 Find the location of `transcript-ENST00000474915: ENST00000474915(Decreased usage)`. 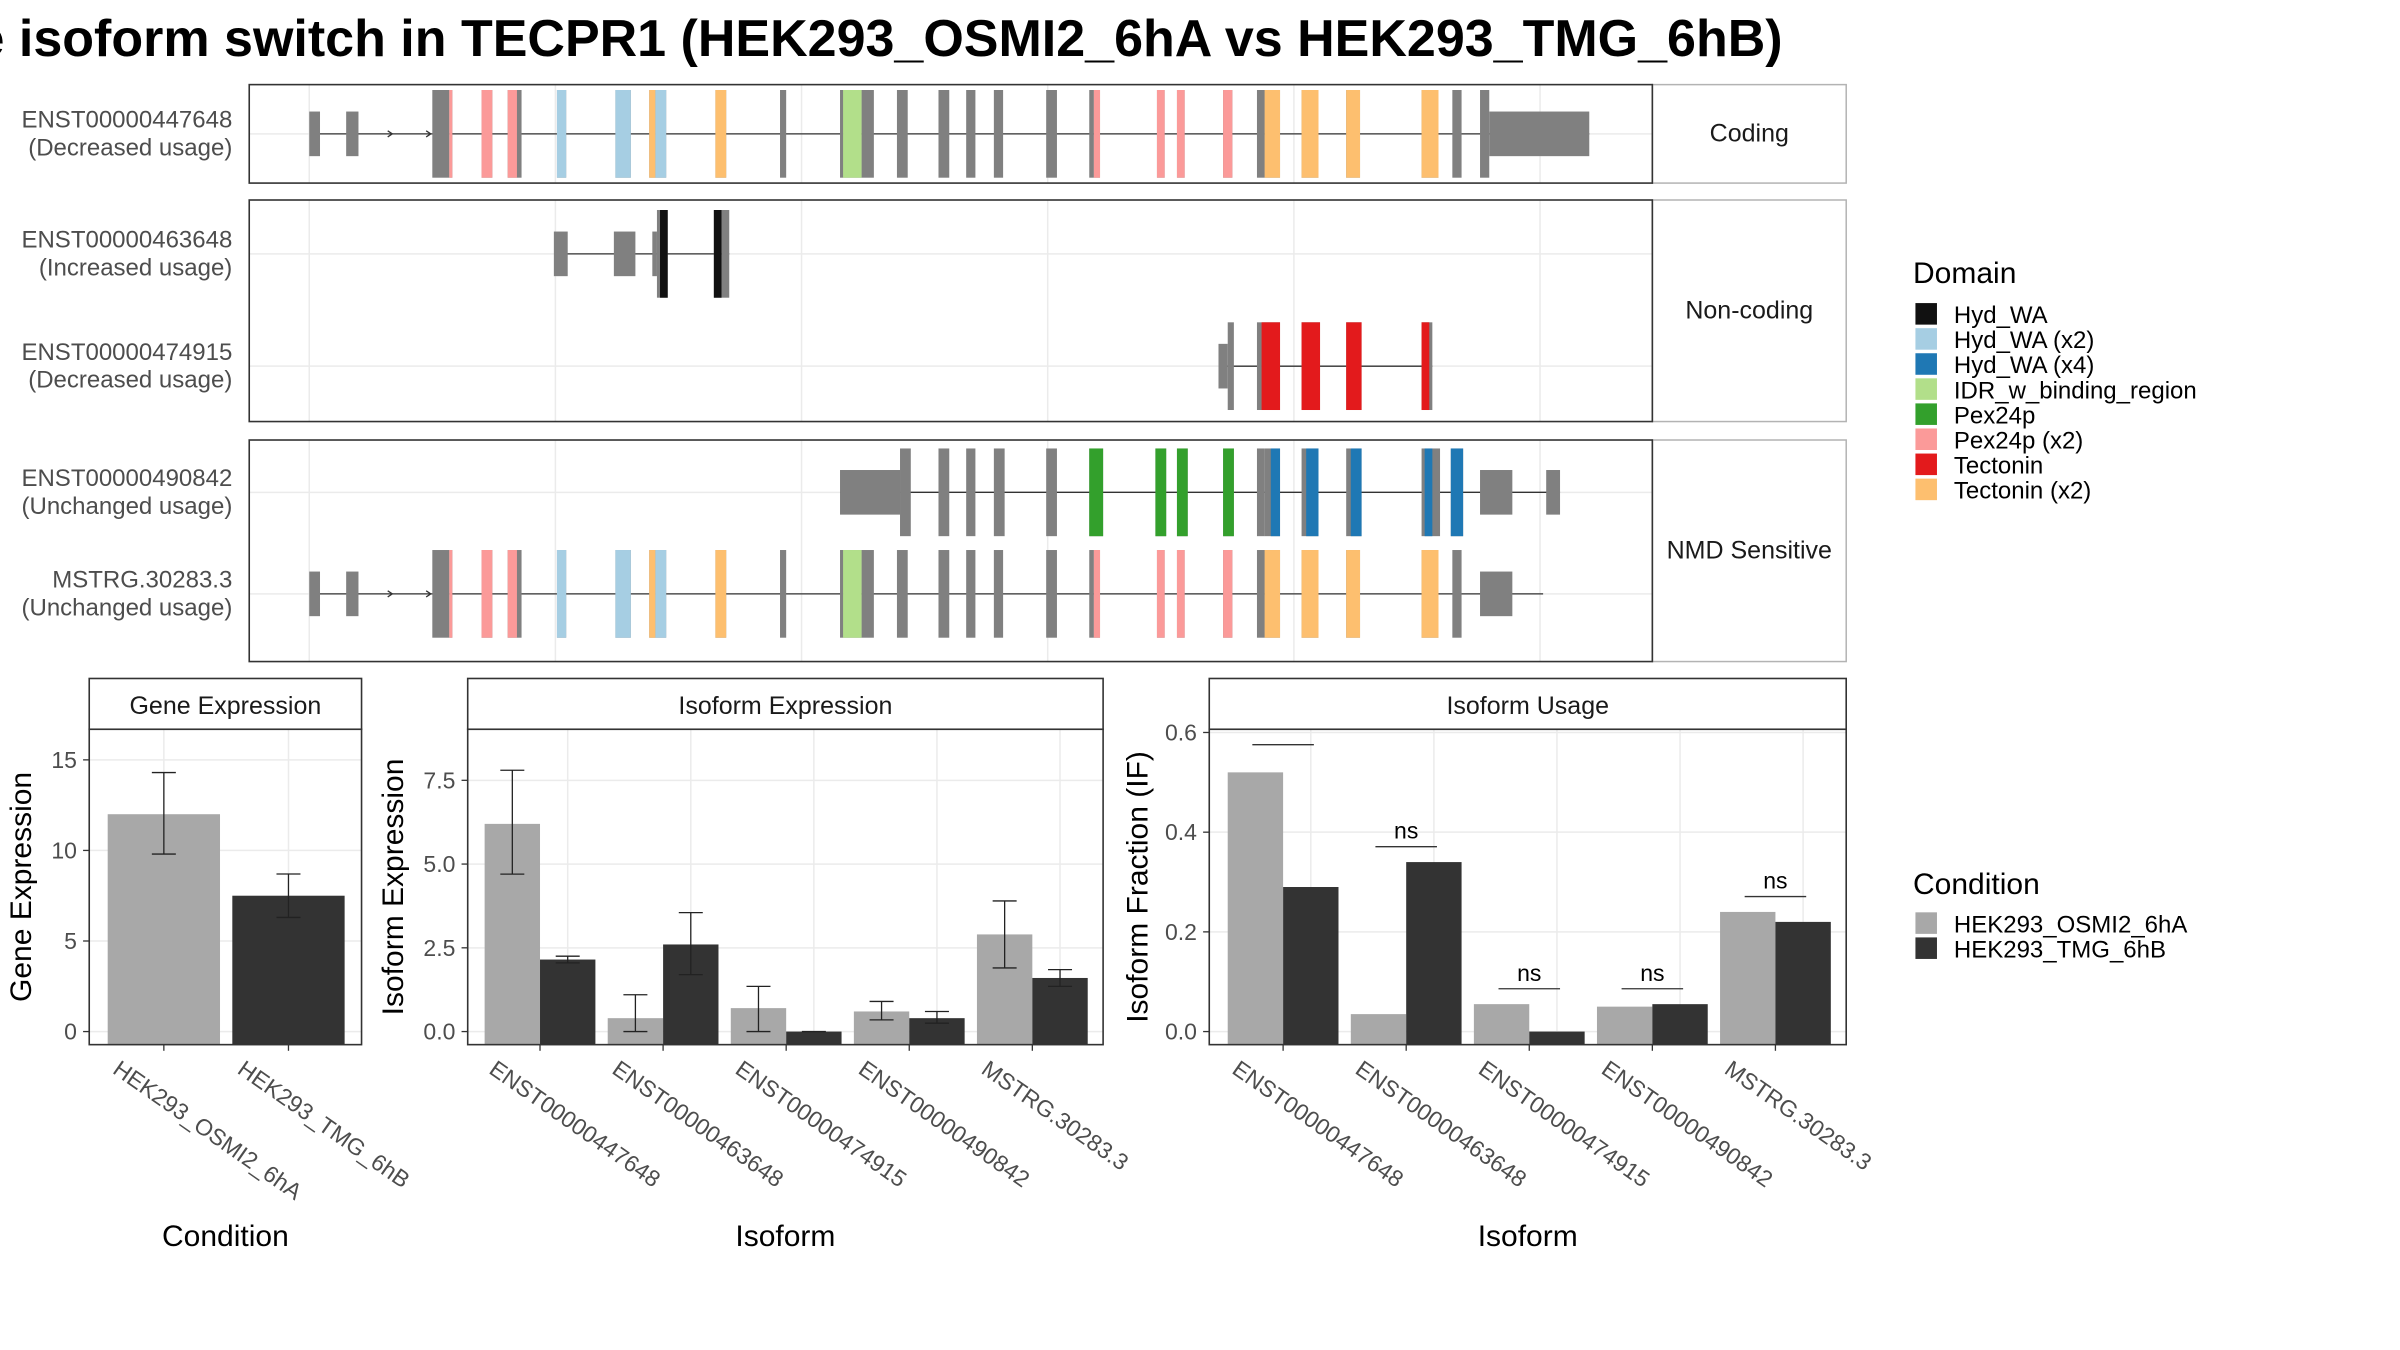

transcript-ENST00000474915: ENST00000474915(Decreased usage) is located at coordinates (727, 366).